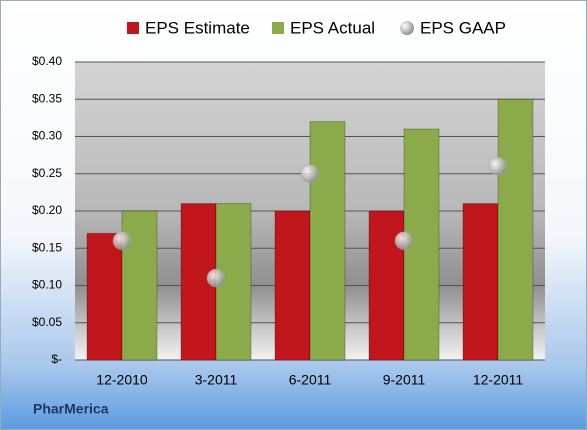 This screenshot has width=587, height=430. What do you see at coordinates (216, 380) in the screenshot?
I see `x-tick-label: 3-2011` at bounding box center [216, 380].